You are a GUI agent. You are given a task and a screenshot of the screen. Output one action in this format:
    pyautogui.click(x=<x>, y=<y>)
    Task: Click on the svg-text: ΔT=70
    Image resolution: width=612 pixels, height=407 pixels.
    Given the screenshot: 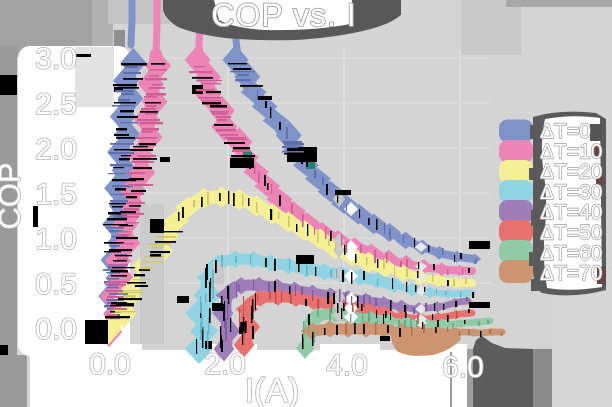 What is the action you would take?
    pyautogui.click(x=571, y=273)
    